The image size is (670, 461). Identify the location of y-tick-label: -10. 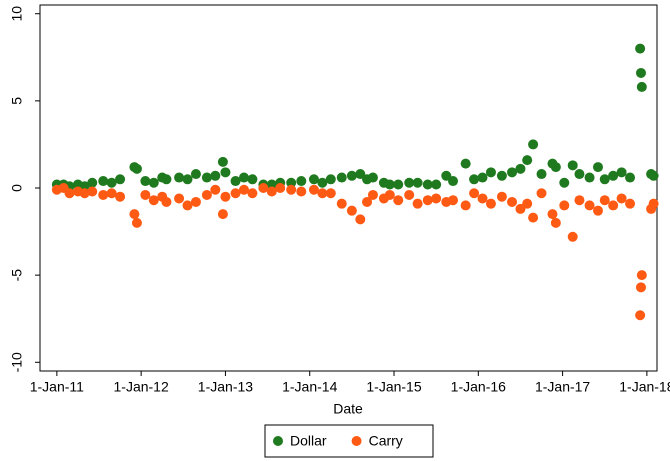
(17, 362).